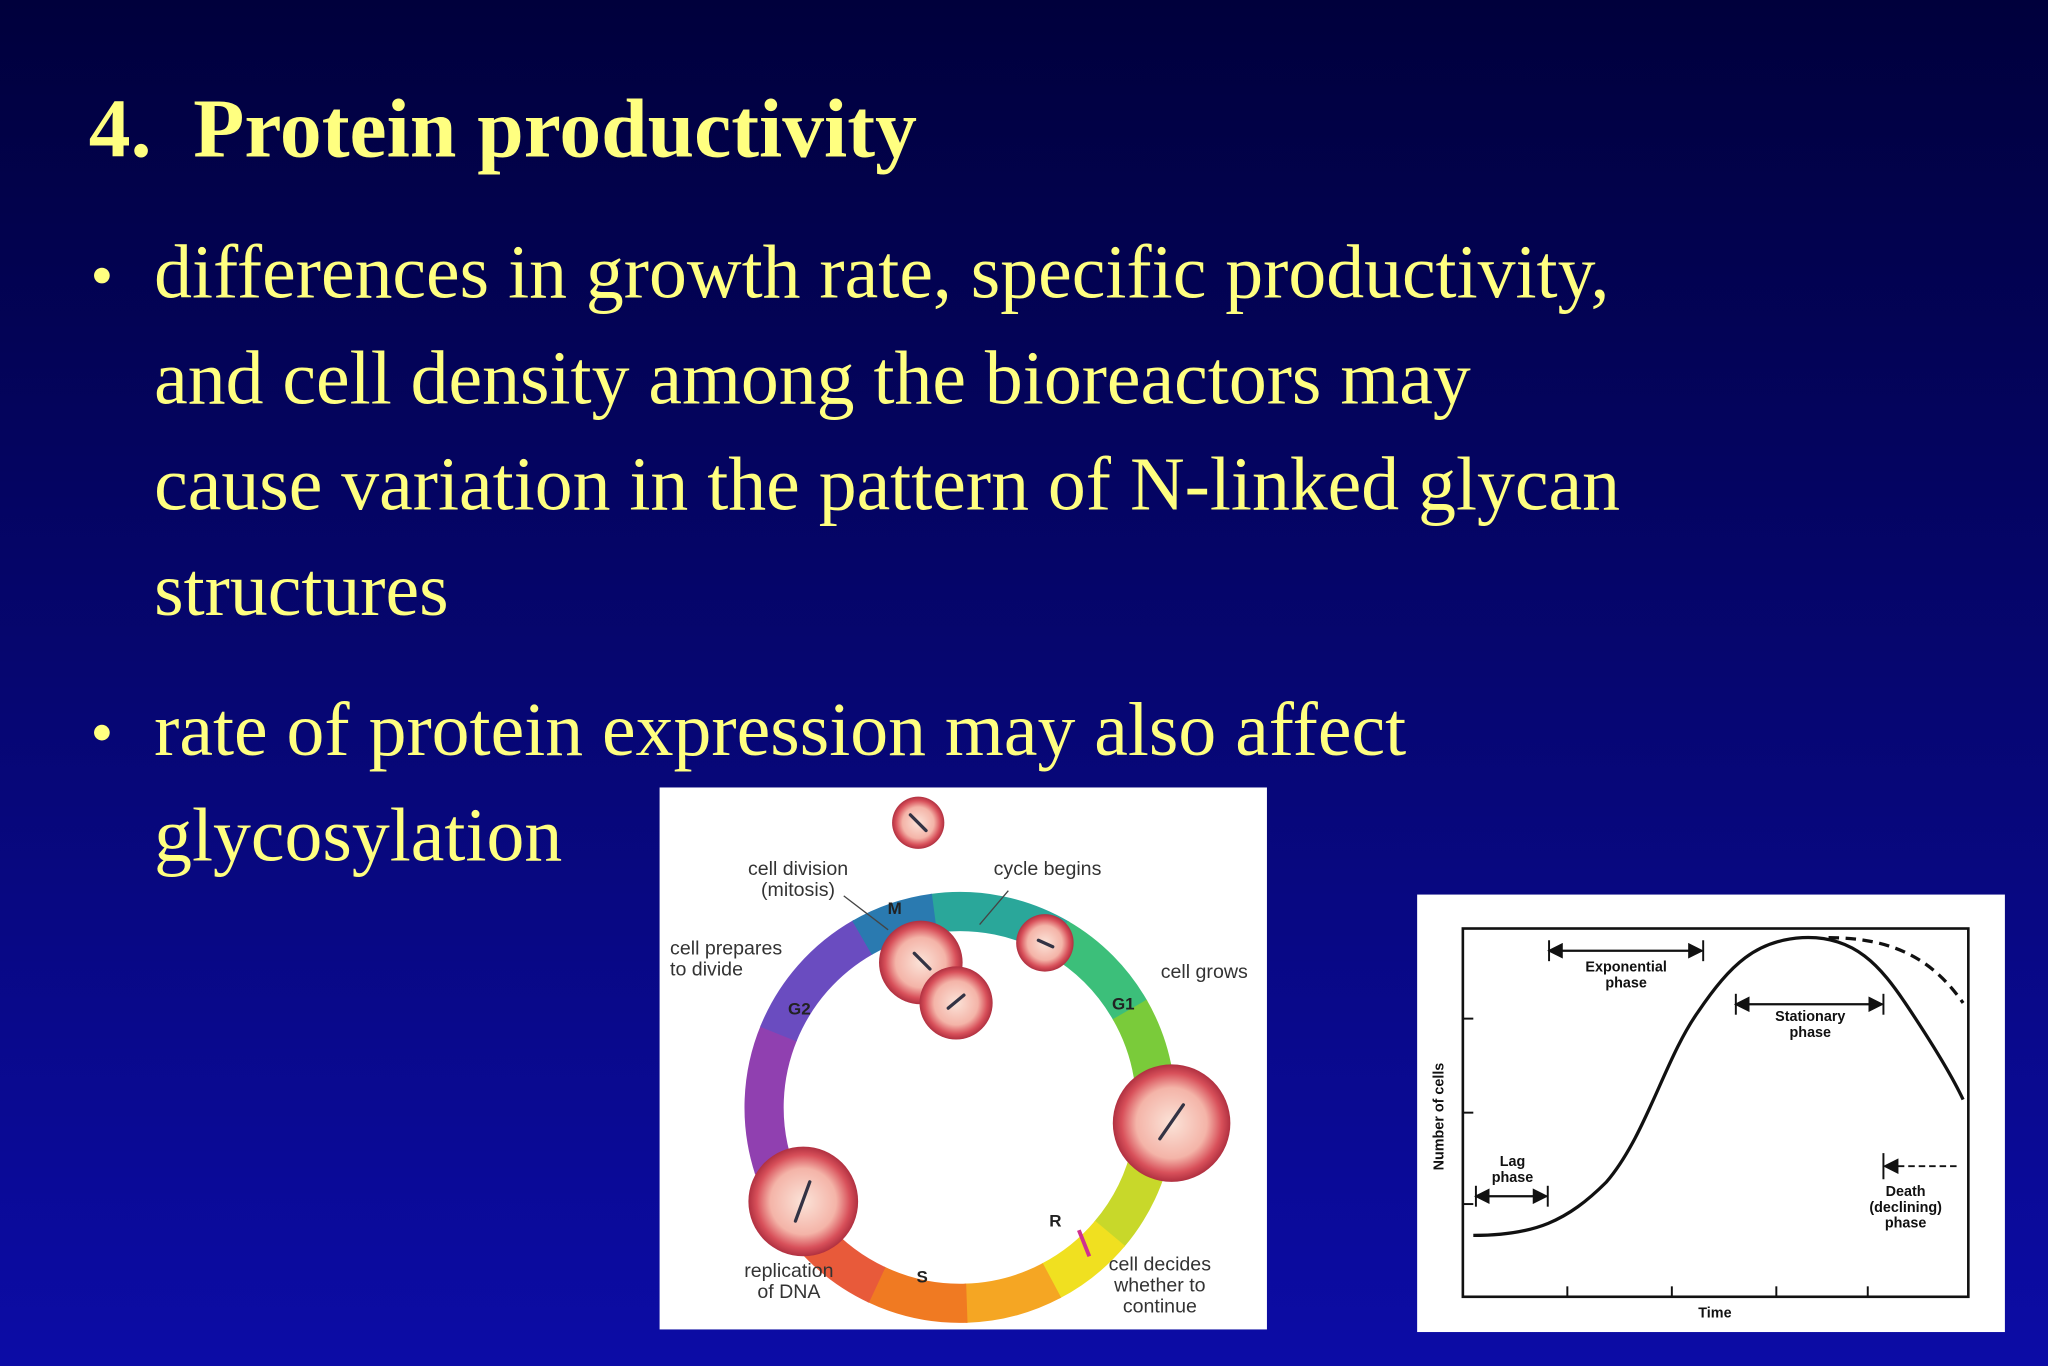 This screenshot has height=1366, width=2048. Describe the element at coordinates (1896, 970) in the screenshot. I see `growth-curve-alt` at that location.